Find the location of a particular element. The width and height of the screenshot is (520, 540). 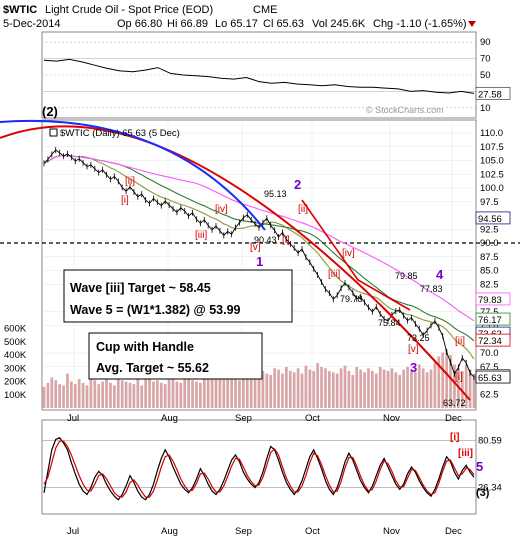

month-label-bottom: Nov is located at coordinates (391, 531).